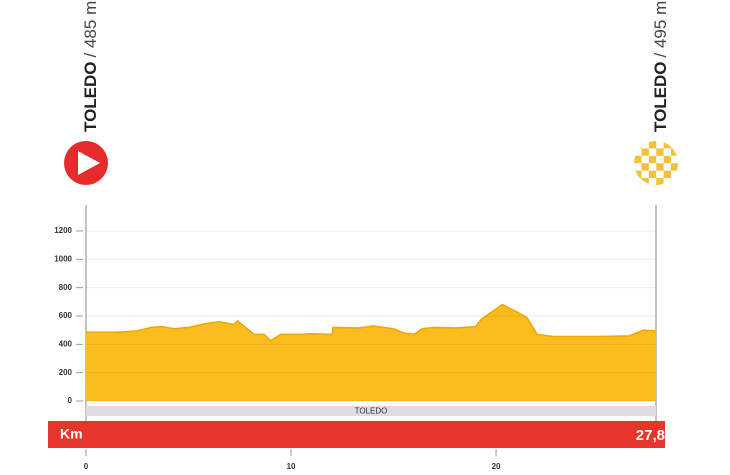 This screenshot has height=475, width=730. I want to click on y-tick-label: 200, so click(66, 372).